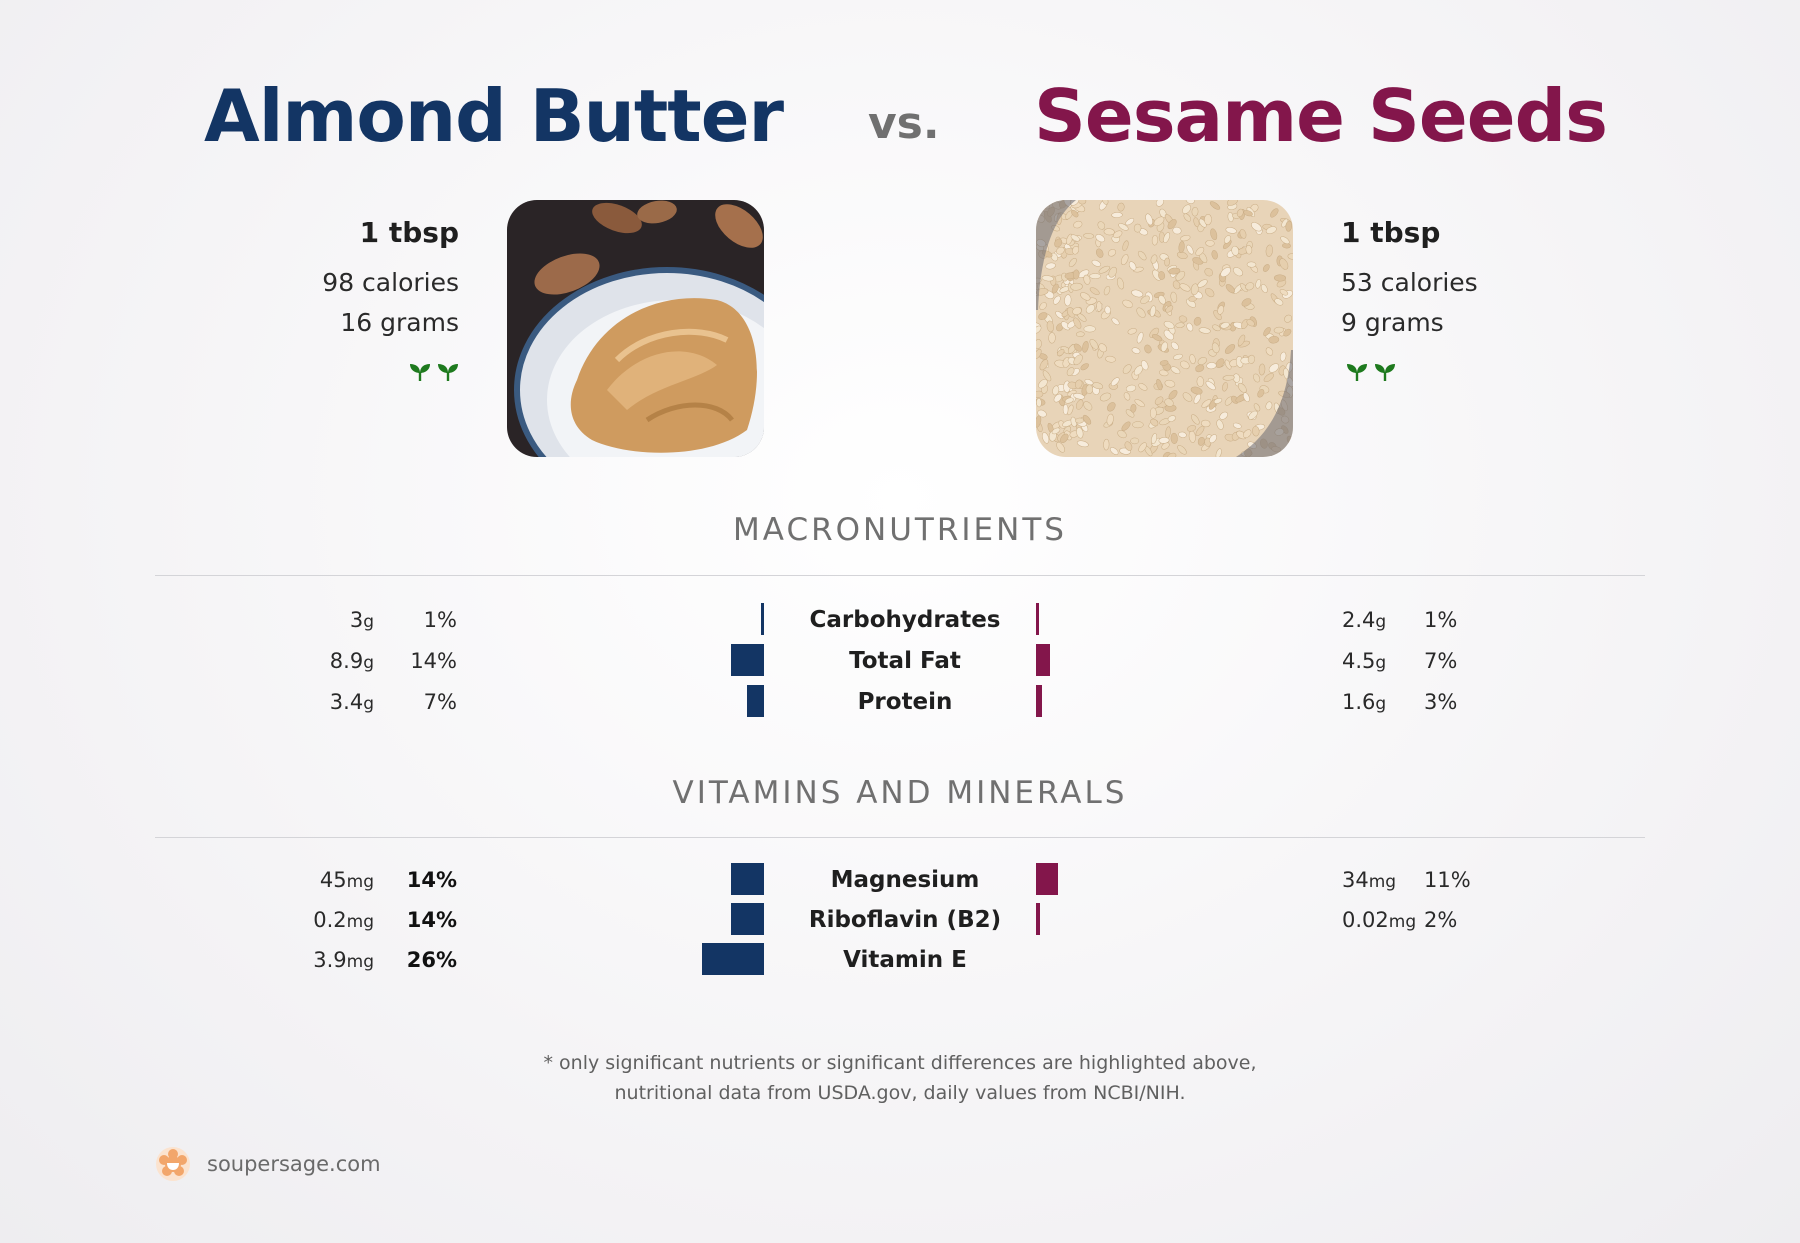 The height and width of the screenshot is (1243, 1800). Describe the element at coordinates (1364, 661) in the screenshot. I see `right-nutrient-value: 4.5g` at that location.